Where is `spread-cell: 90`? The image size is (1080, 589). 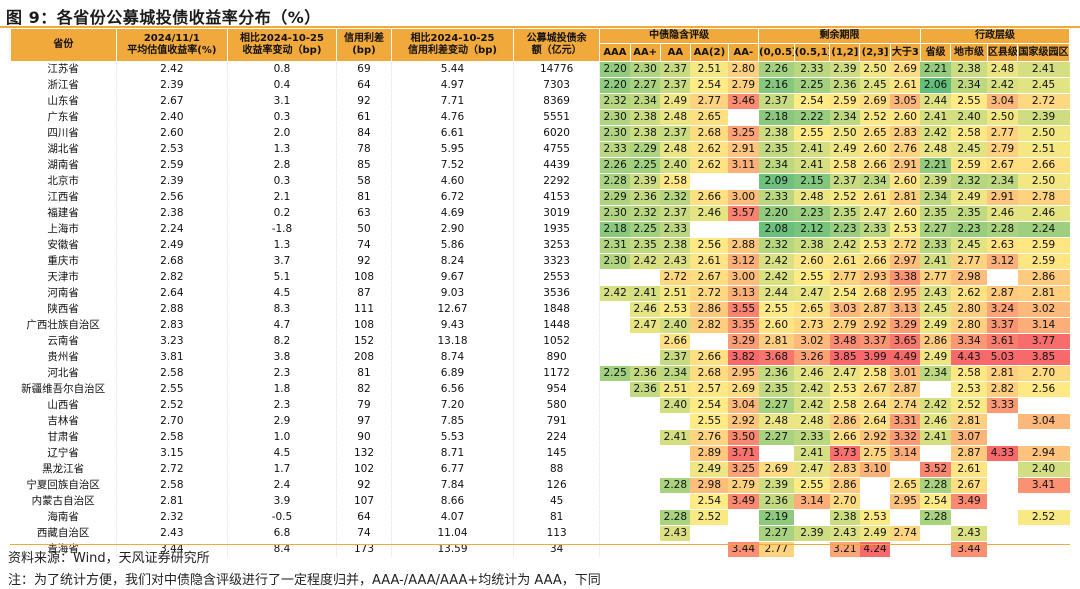 spread-cell: 90 is located at coordinates (364, 437).